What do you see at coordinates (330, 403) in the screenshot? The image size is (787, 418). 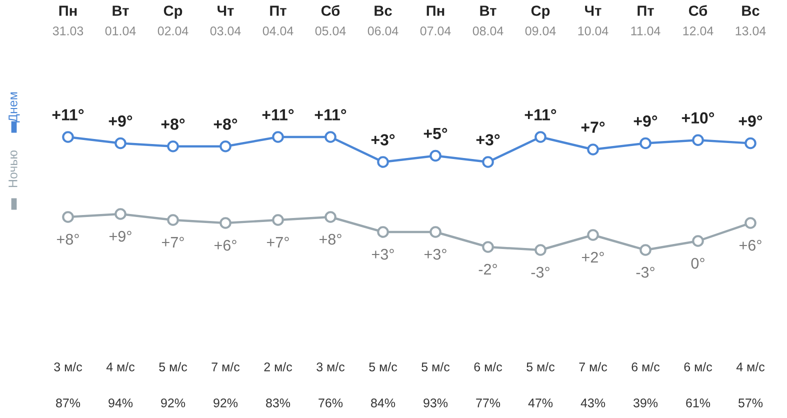 I see `text: 76%` at bounding box center [330, 403].